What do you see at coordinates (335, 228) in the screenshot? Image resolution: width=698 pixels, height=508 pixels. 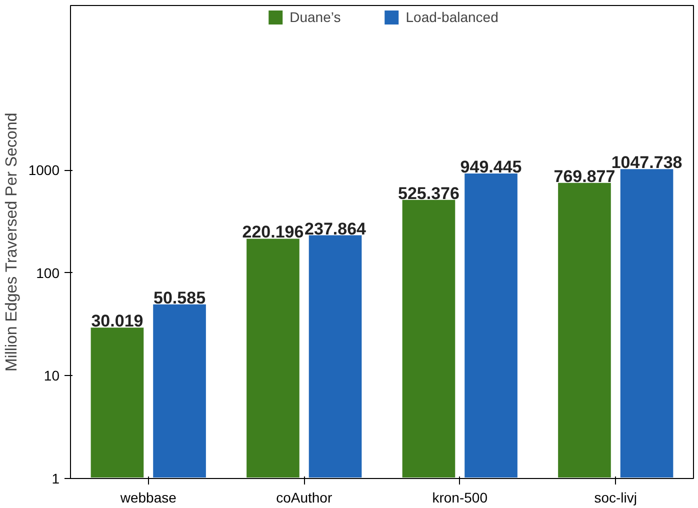 I see `data-label: 237.864` at bounding box center [335, 228].